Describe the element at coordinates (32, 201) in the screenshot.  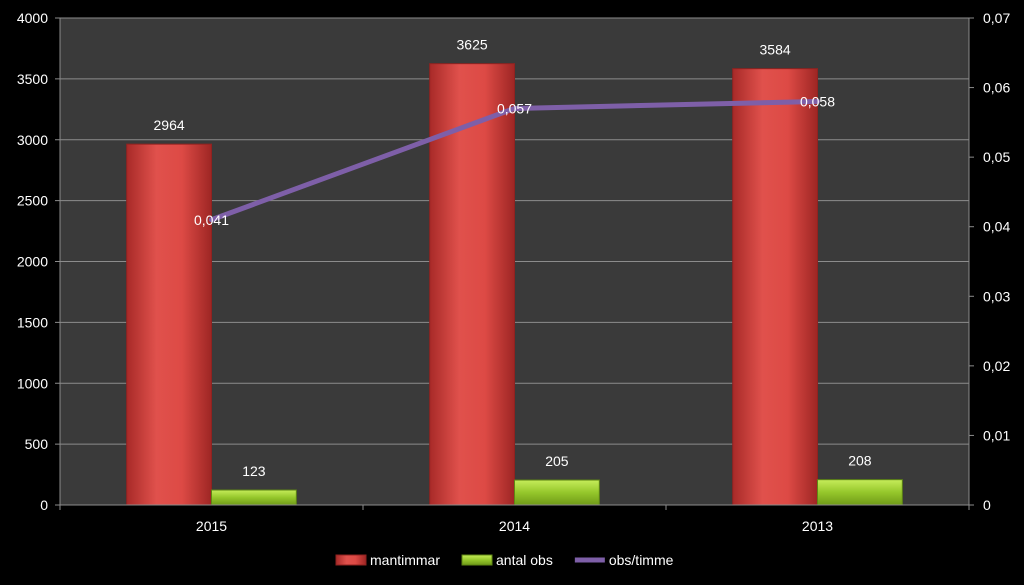
I see `left-tick-label: 2500` at that location.